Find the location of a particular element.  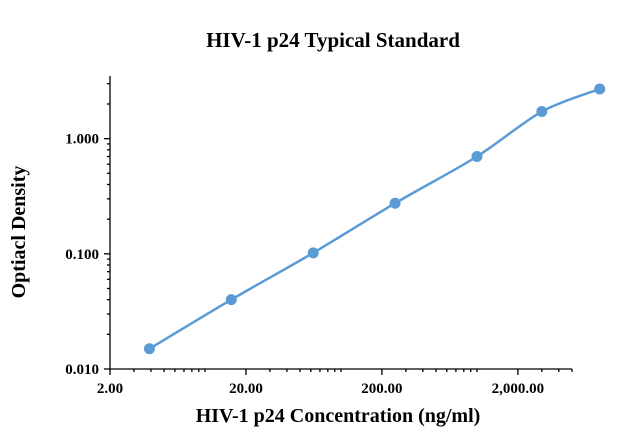

x-tick-label: 20.00 is located at coordinates (246, 389).